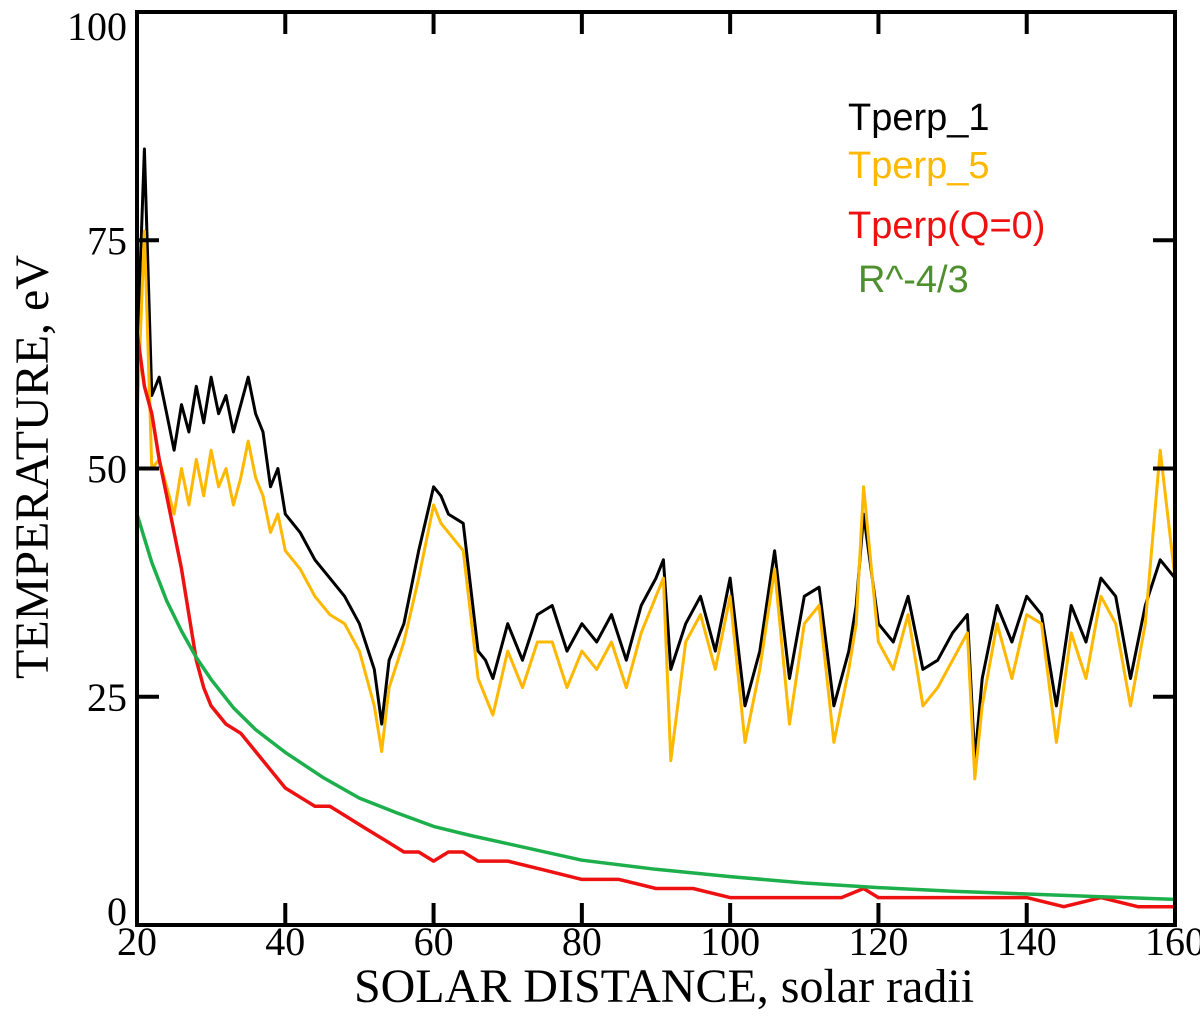 The height and width of the screenshot is (1022, 1200). What do you see at coordinates (32, 467) in the screenshot?
I see `y-axis-label: TEMPERATURE, eV` at bounding box center [32, 467].